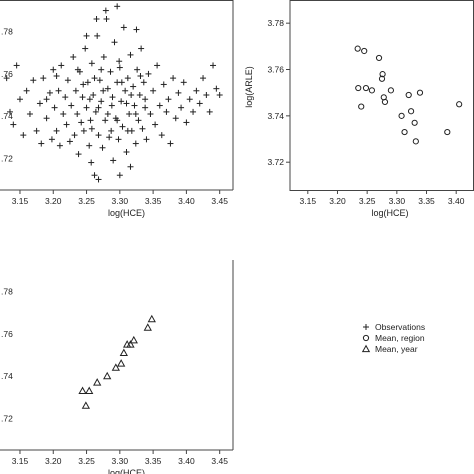 The width and height of the screenshot is (474, 474). What do you see at coordinates (7, 95) in the screenshot?
I see `y-axis-ticks: .72 .74 .76 .78` at bounding box center [7, 95].